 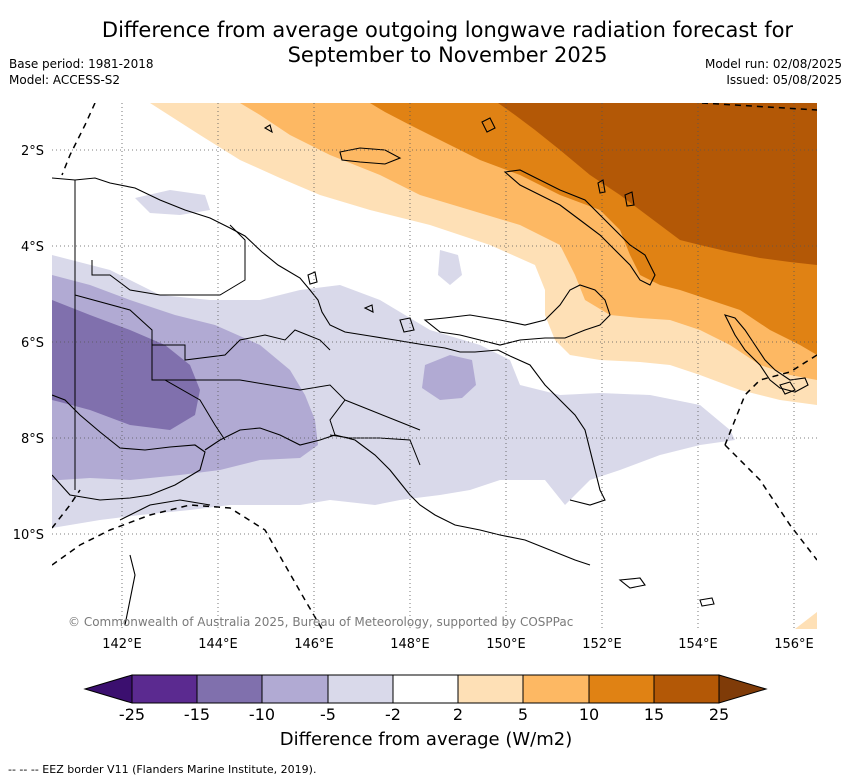 What do you see at coordinates (770, 400) in the screenshot?
I see `eez-southeast` at bounding box center [770, 400].